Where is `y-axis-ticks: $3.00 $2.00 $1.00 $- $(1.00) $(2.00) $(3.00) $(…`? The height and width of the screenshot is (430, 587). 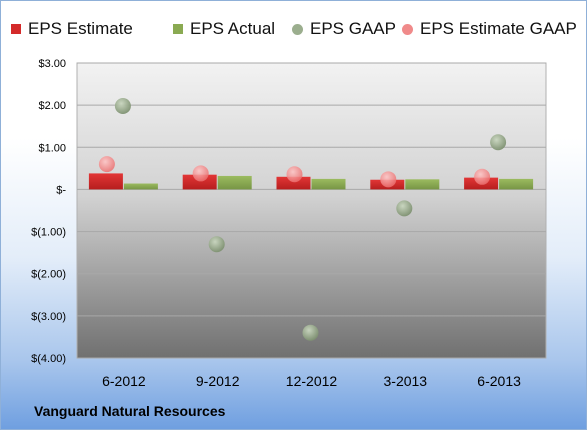
y-axis-ticks: $3.00 $2.00 $1.00 $- $(1.00) $(2.00) $(3.00) $(… is located at coordinates (48, 211).